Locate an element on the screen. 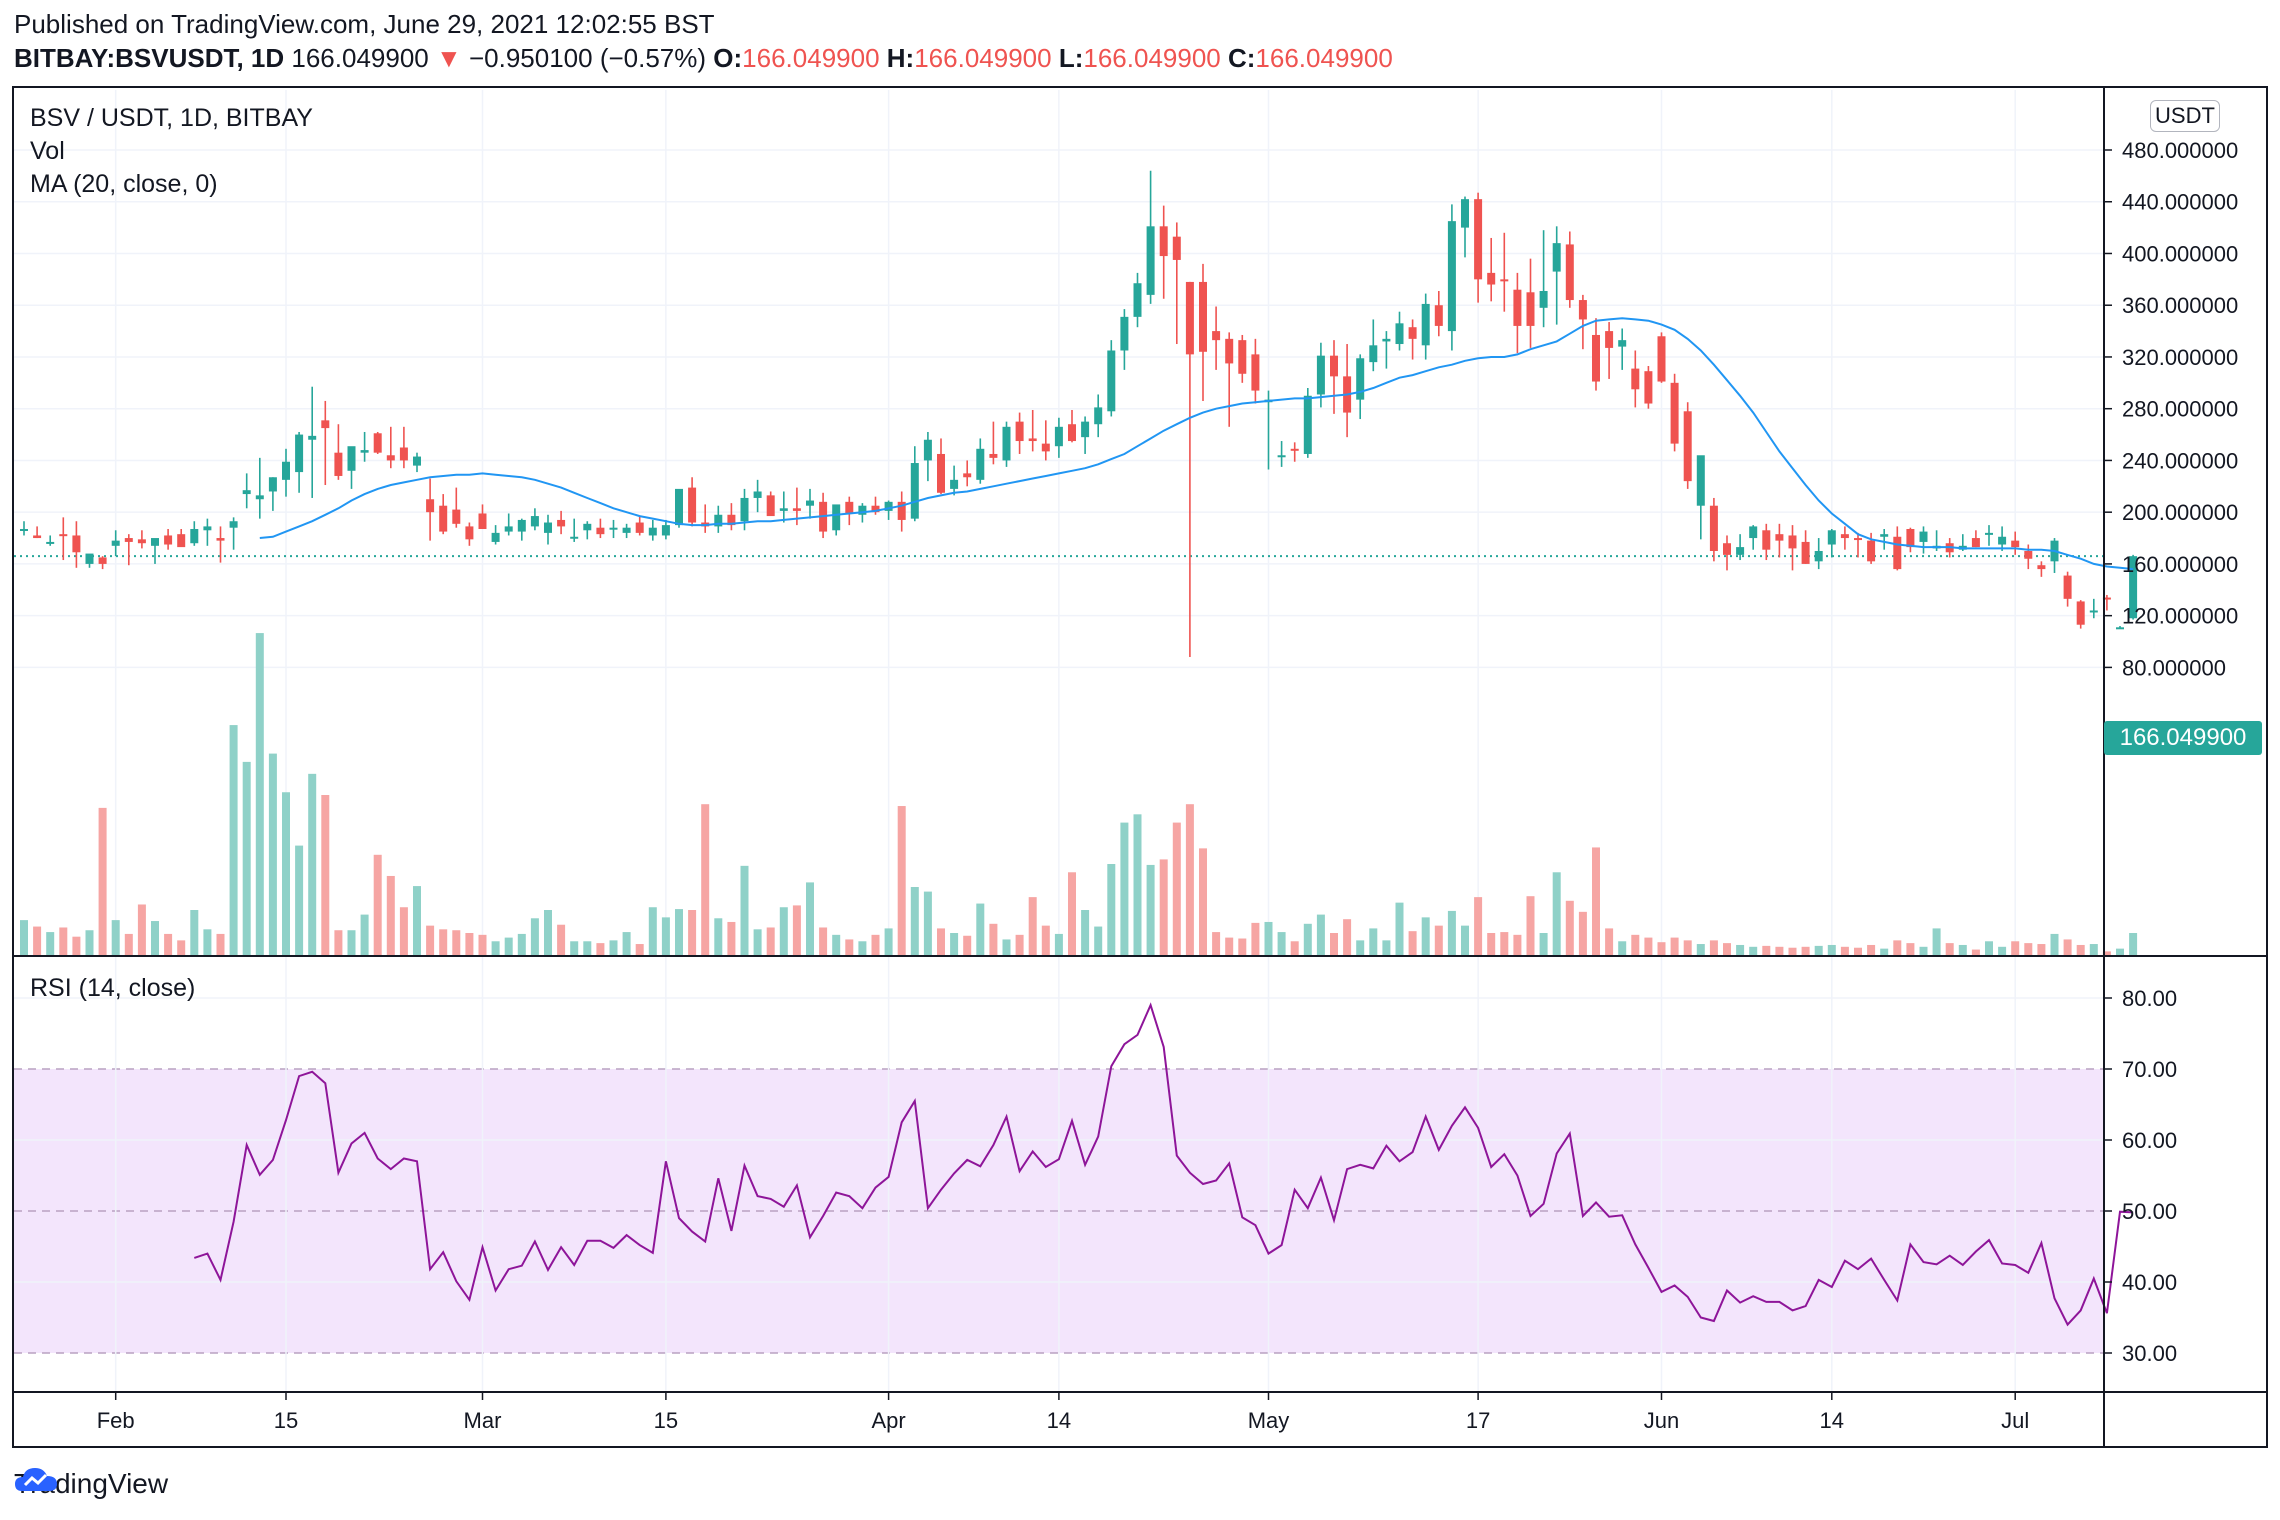 The height and width of the screenshot is (1520, 2280). high-label: H: is located at coordinates (900, 58).